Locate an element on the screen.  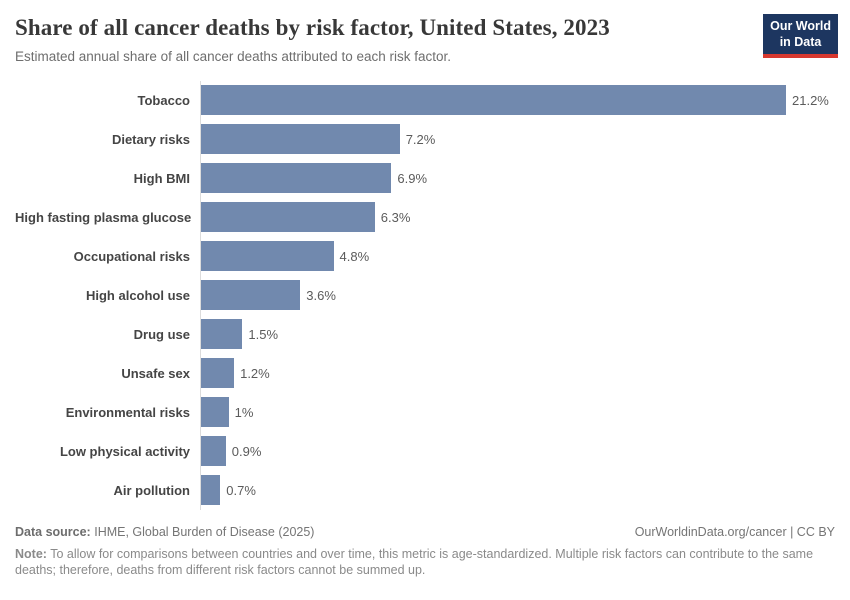
bar-row: High fasting plasma glucose 6.3% is located at coordinates (425, 217).